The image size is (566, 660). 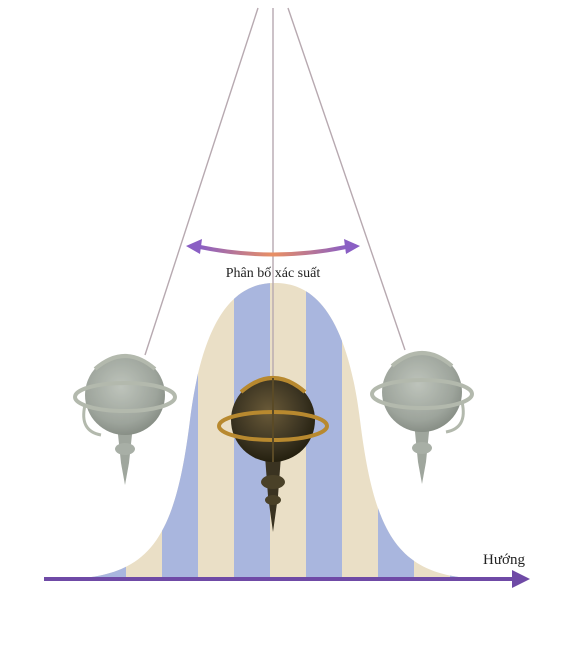 I want to click on distribution-label: Phân bố xác suất, so click(x=273, y=273).